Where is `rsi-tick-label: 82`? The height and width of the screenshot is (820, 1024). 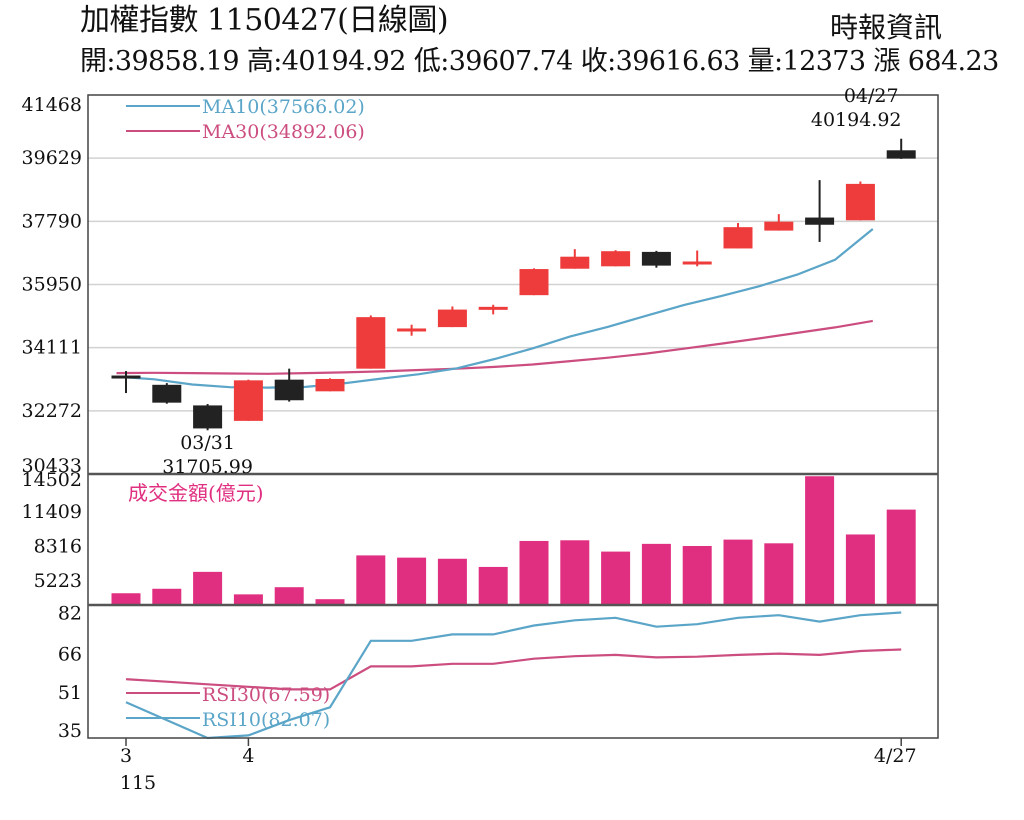
rsi-tick-label: 82 is located at coordinates (70, 614).